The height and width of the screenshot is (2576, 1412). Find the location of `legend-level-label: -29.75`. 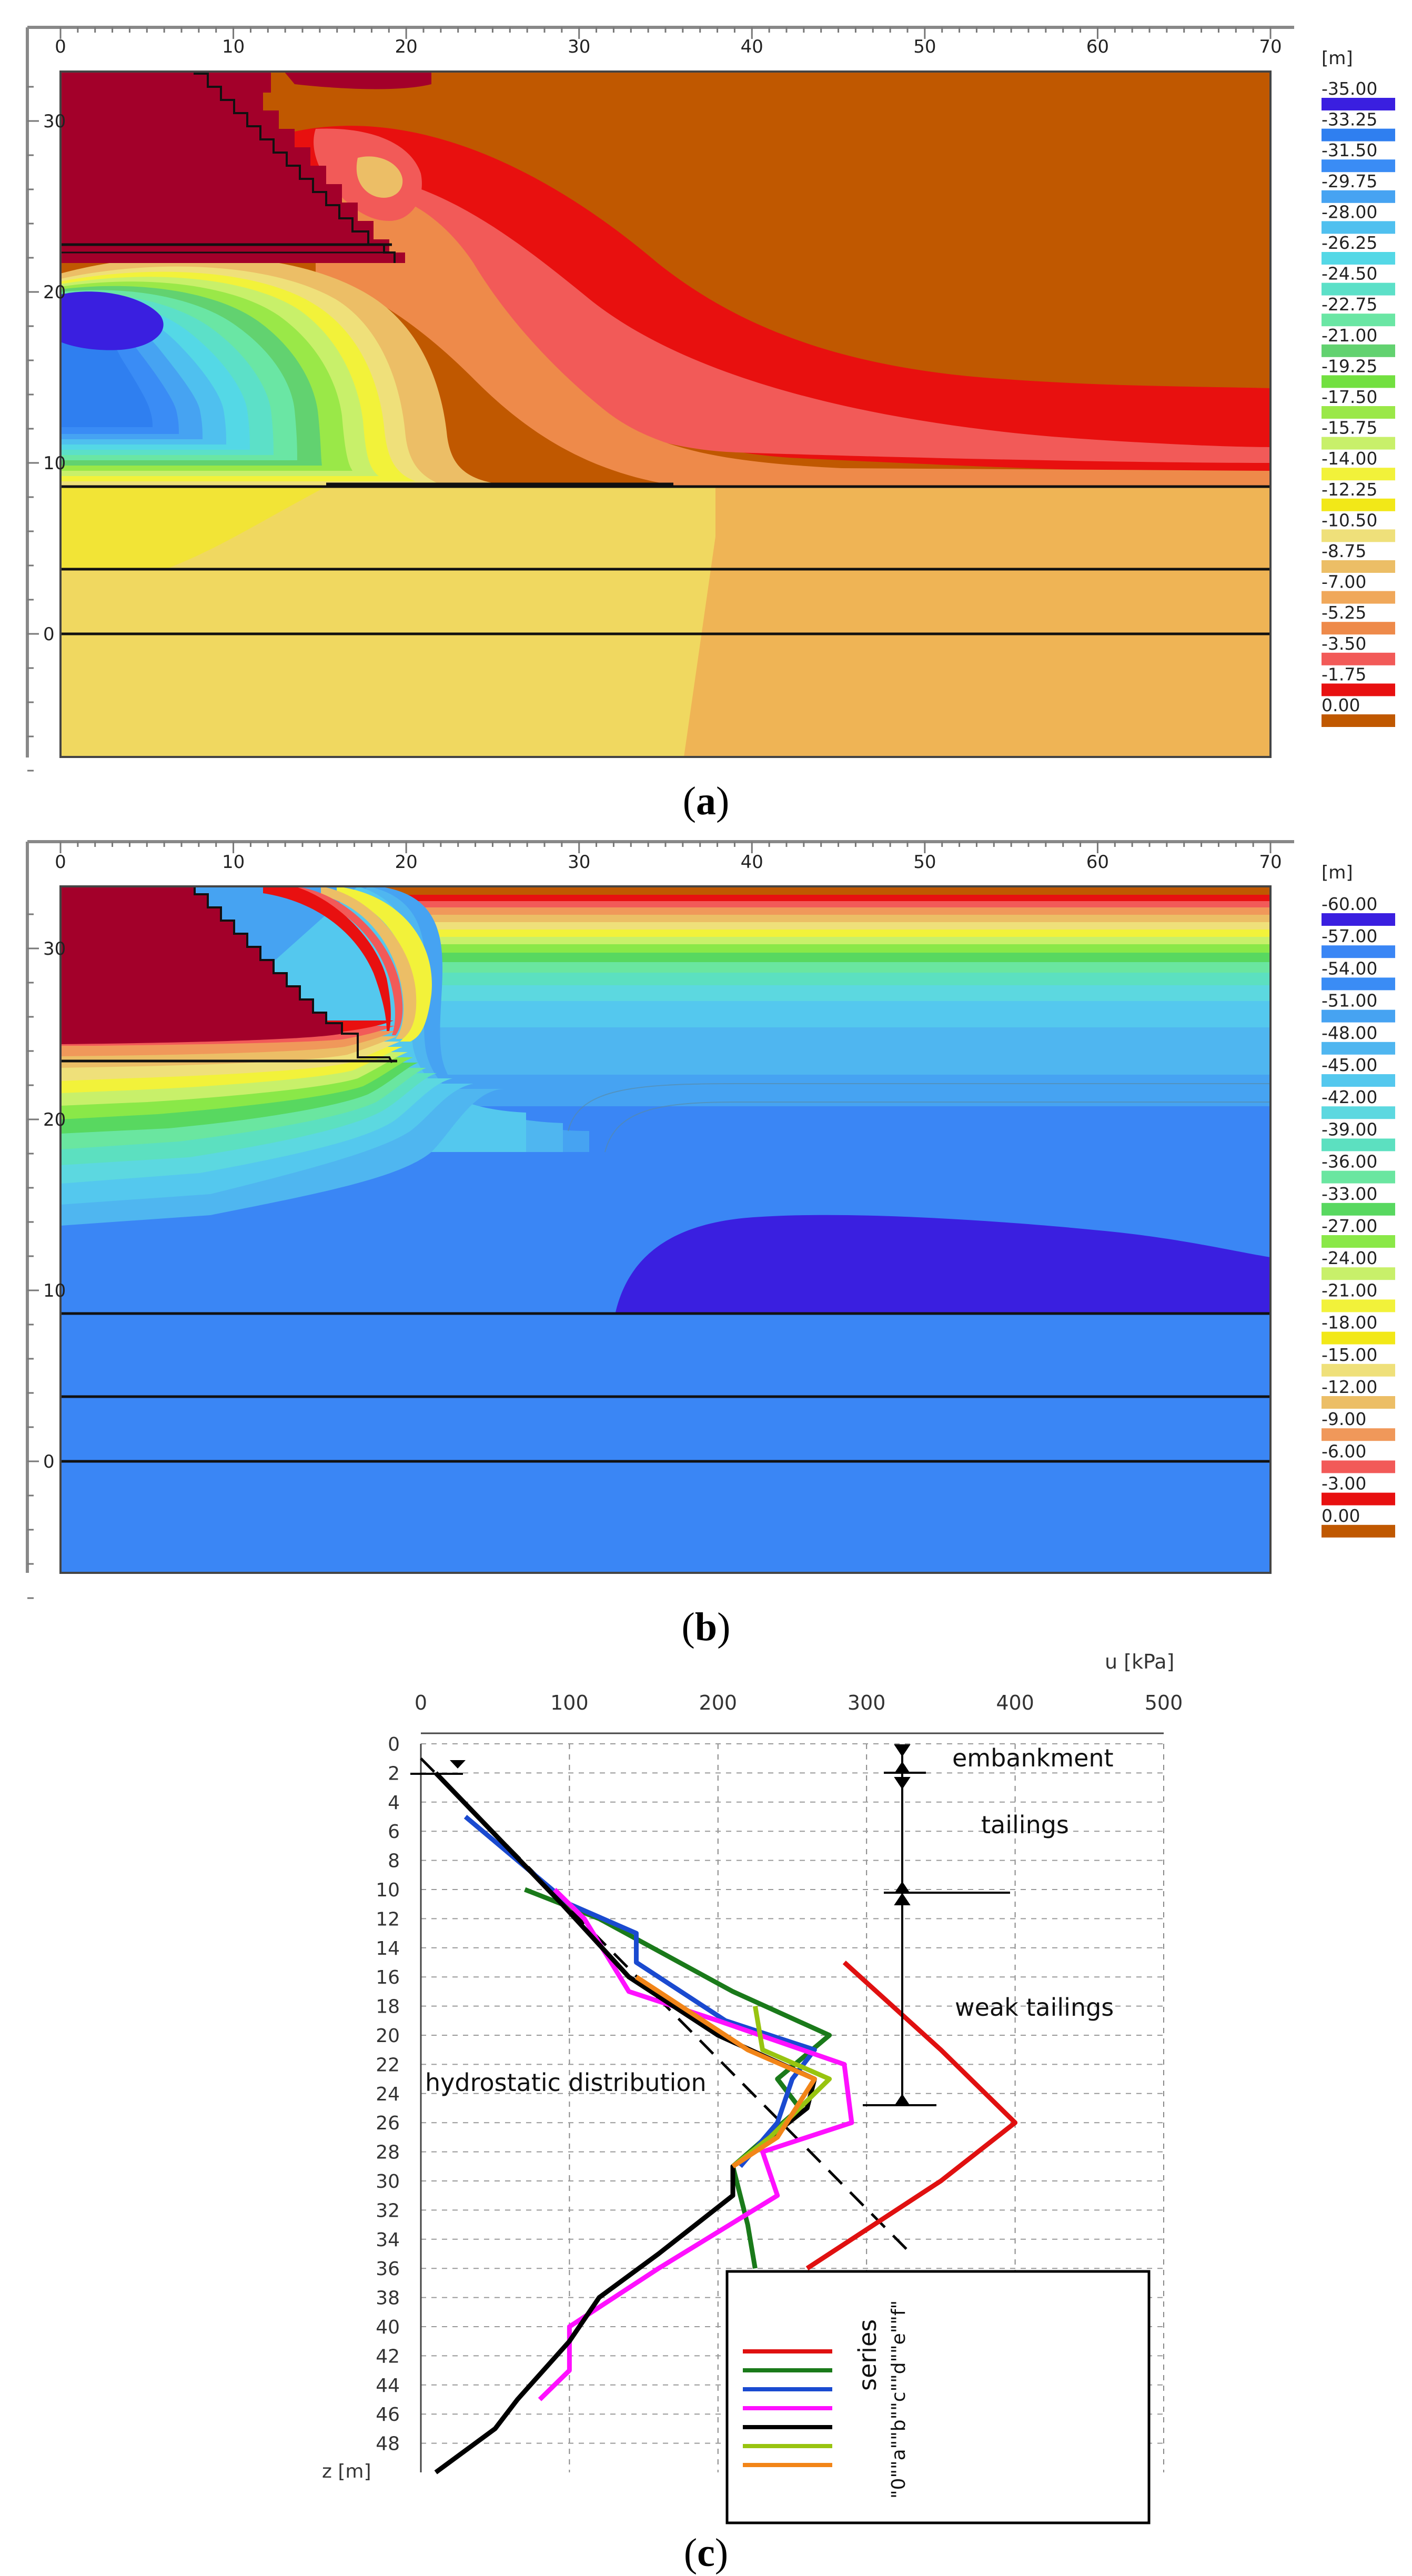

legend-level-label: -29.75 is located at coordinates (1349, 181).